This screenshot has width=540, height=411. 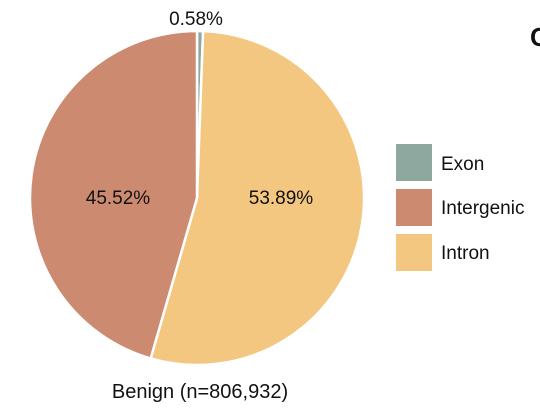 What do you see at coordinates (414, 252) in the screenshot?
I see `legend-swatch-intron` at bounding box center [414, 252].